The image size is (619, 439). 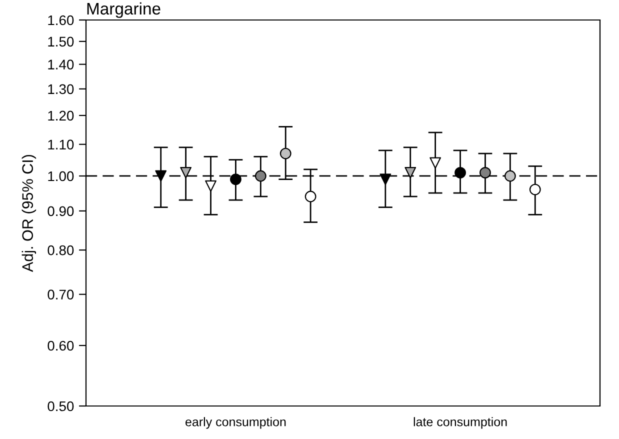 I want to click on y-tick-label: 1.60, so click(x=61, y=20).